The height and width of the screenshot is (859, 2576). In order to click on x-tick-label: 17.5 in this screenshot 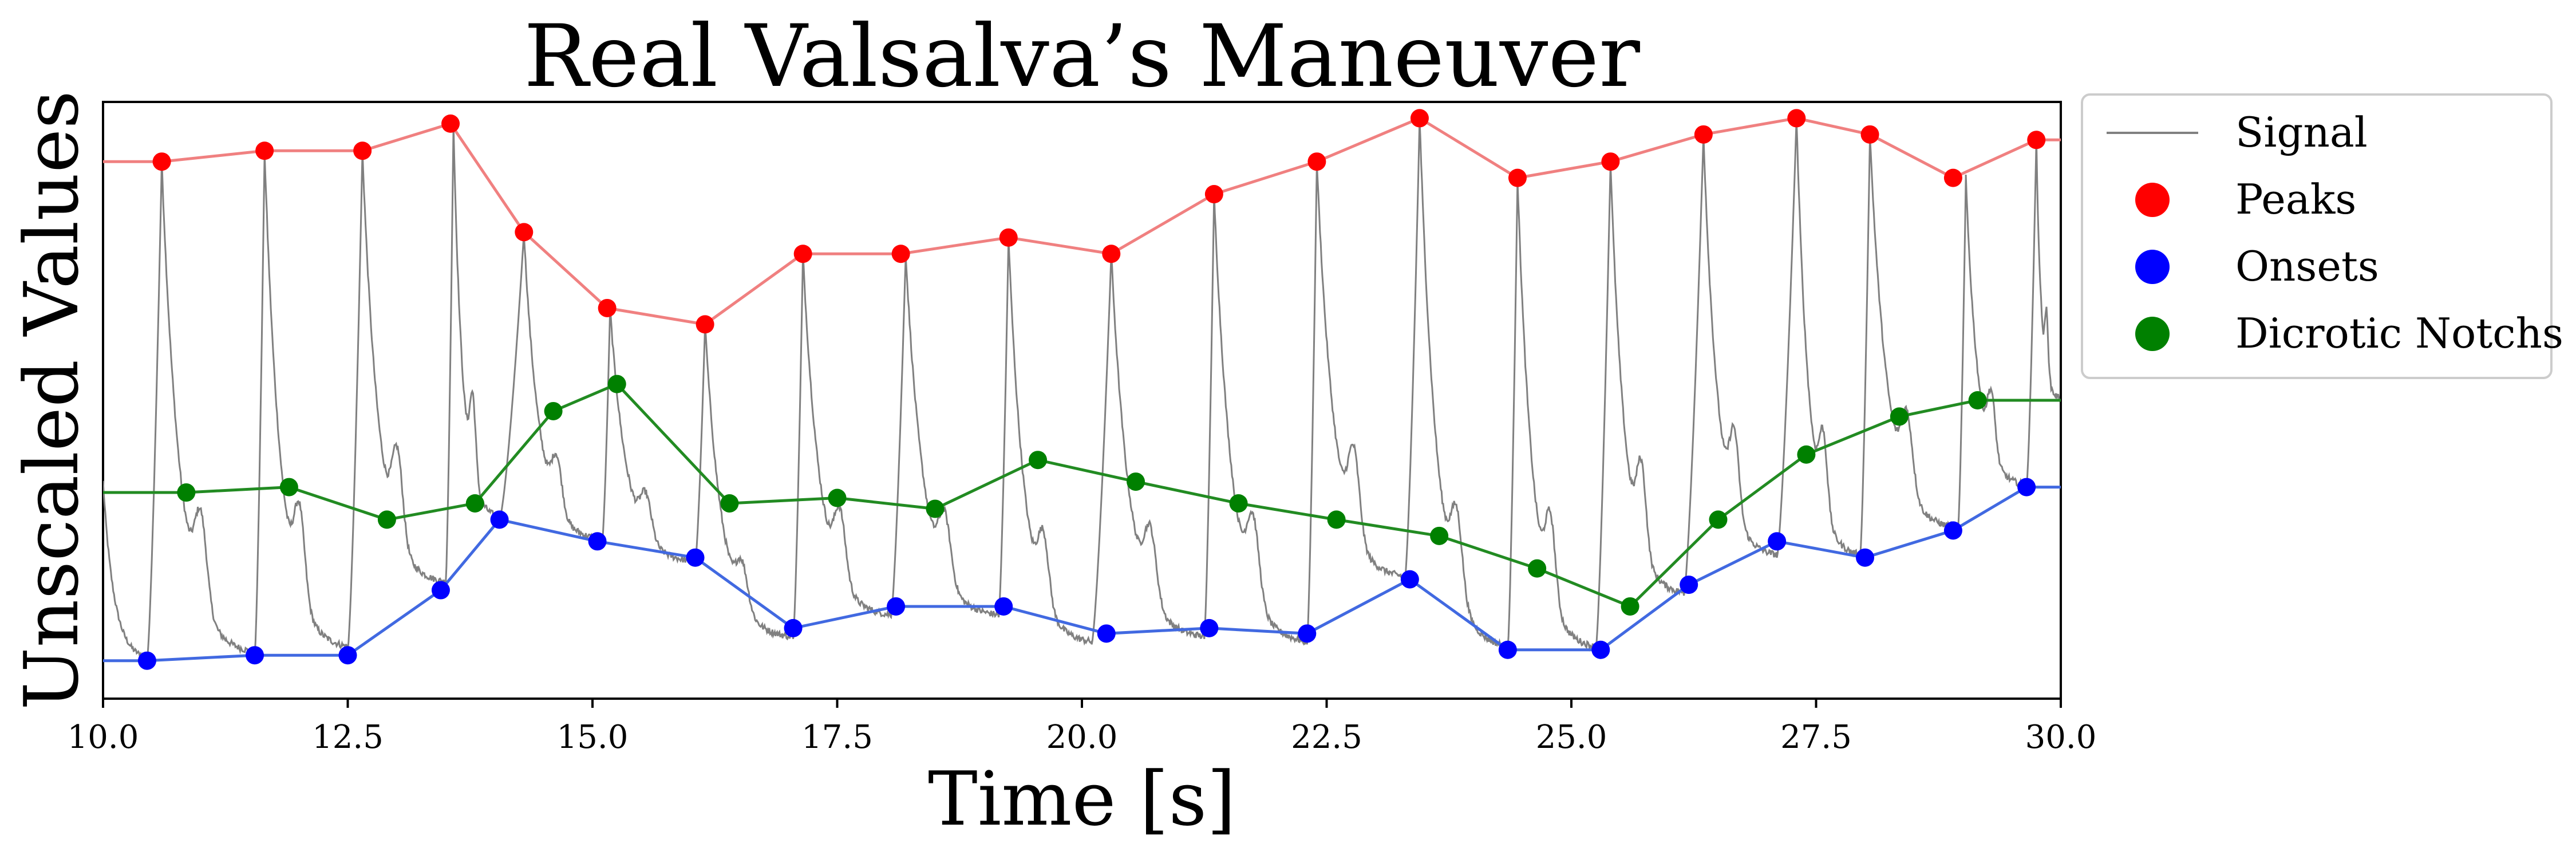, I will do `click(837, 737)`.